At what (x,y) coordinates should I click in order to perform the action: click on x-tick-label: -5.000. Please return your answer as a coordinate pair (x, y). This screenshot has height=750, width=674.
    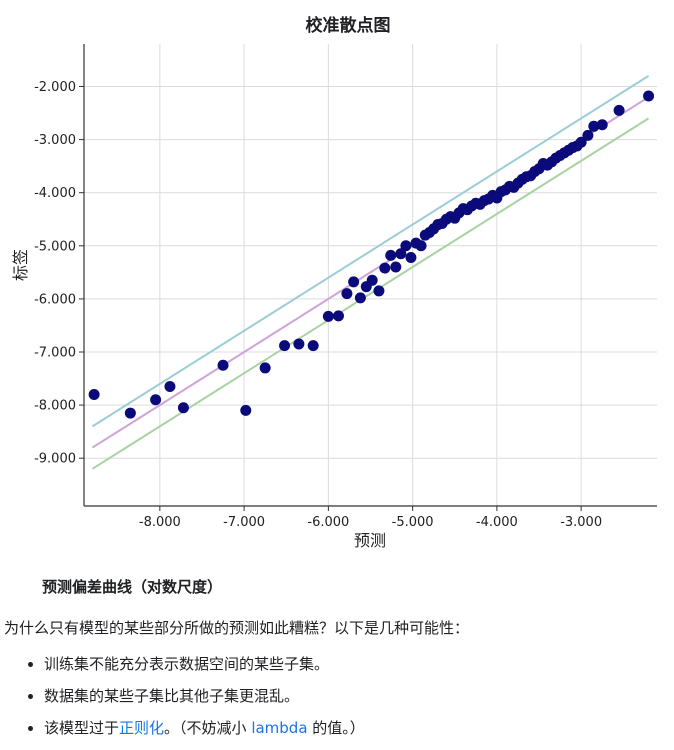
    Looking at the image, I should click on (413, 522).